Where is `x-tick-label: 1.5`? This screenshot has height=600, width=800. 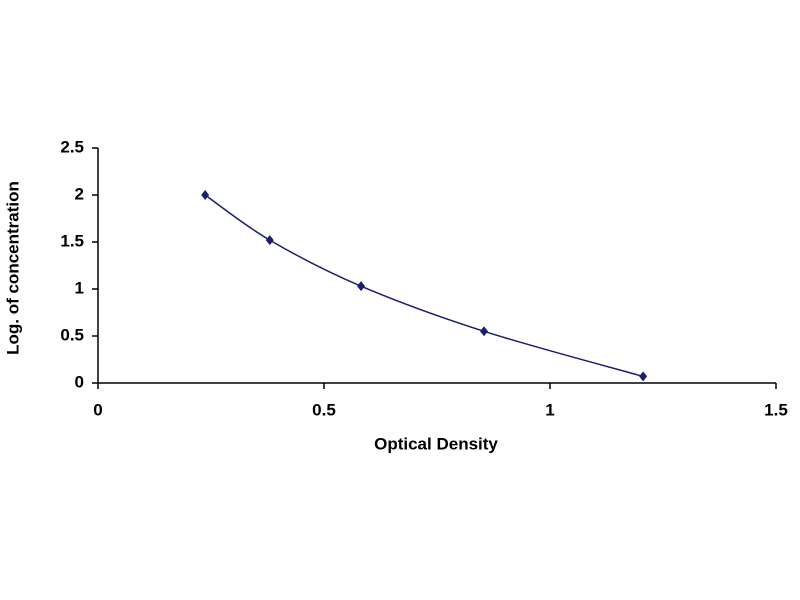
x-tick-label: 1.5 is located at coordinates (776, 409).